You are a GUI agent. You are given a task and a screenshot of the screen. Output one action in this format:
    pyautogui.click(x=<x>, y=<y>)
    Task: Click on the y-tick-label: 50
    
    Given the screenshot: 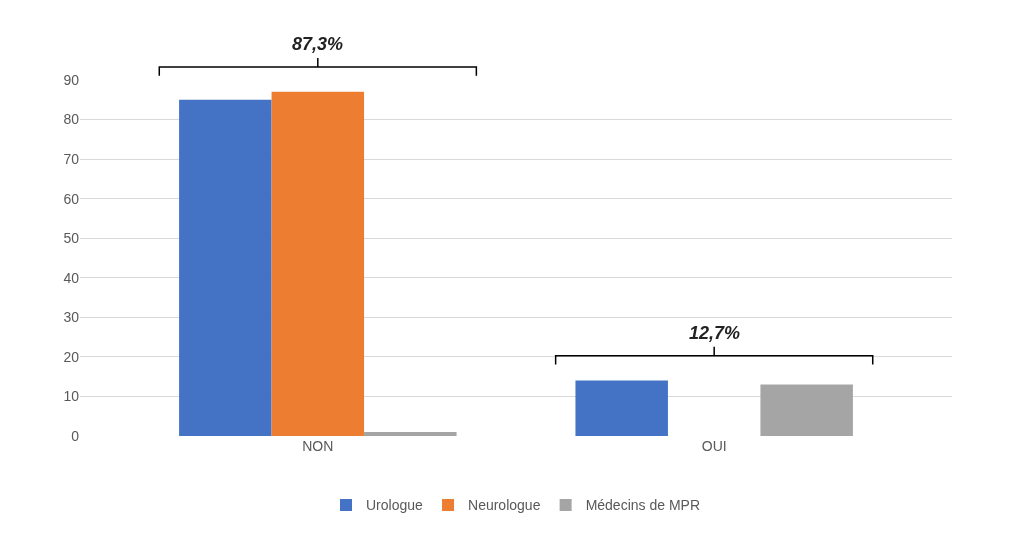 What is the action you would take?
    pyautogui.click(x=71, y=238)
    